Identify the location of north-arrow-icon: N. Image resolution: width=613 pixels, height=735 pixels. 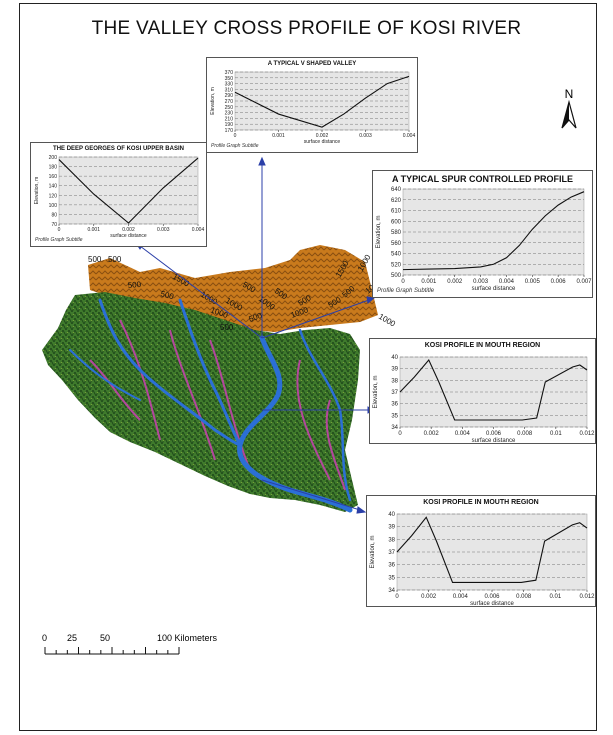
(569, 108).